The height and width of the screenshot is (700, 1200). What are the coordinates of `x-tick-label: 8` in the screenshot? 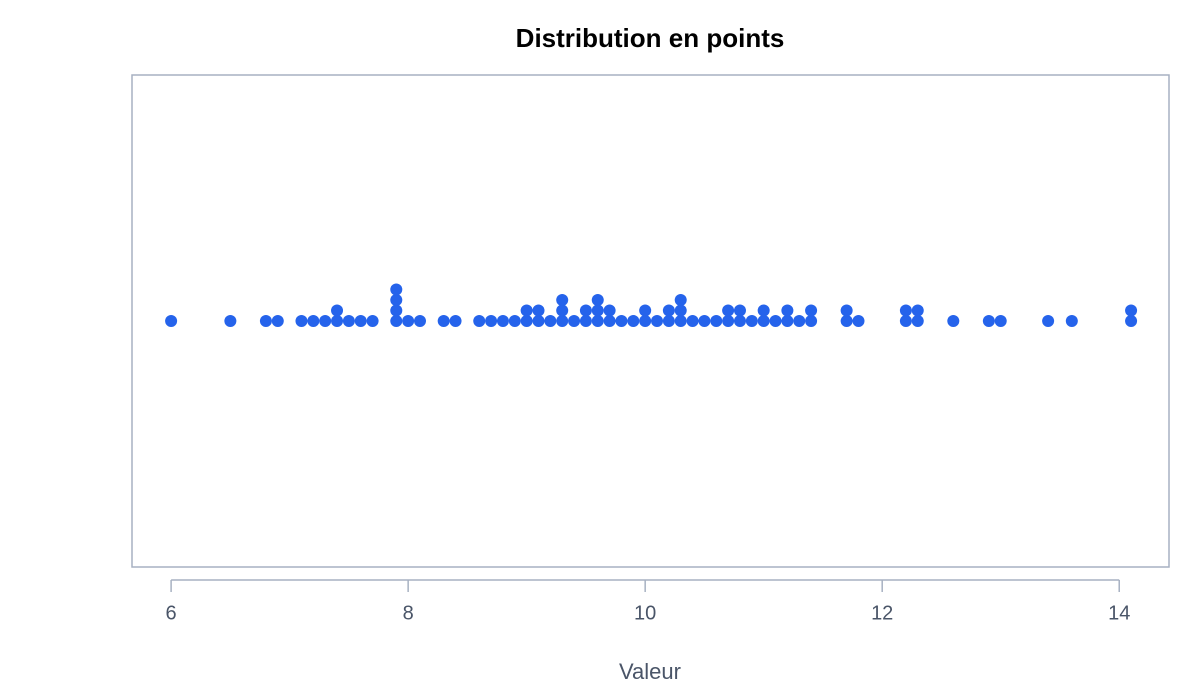 It's located at (408, 613).